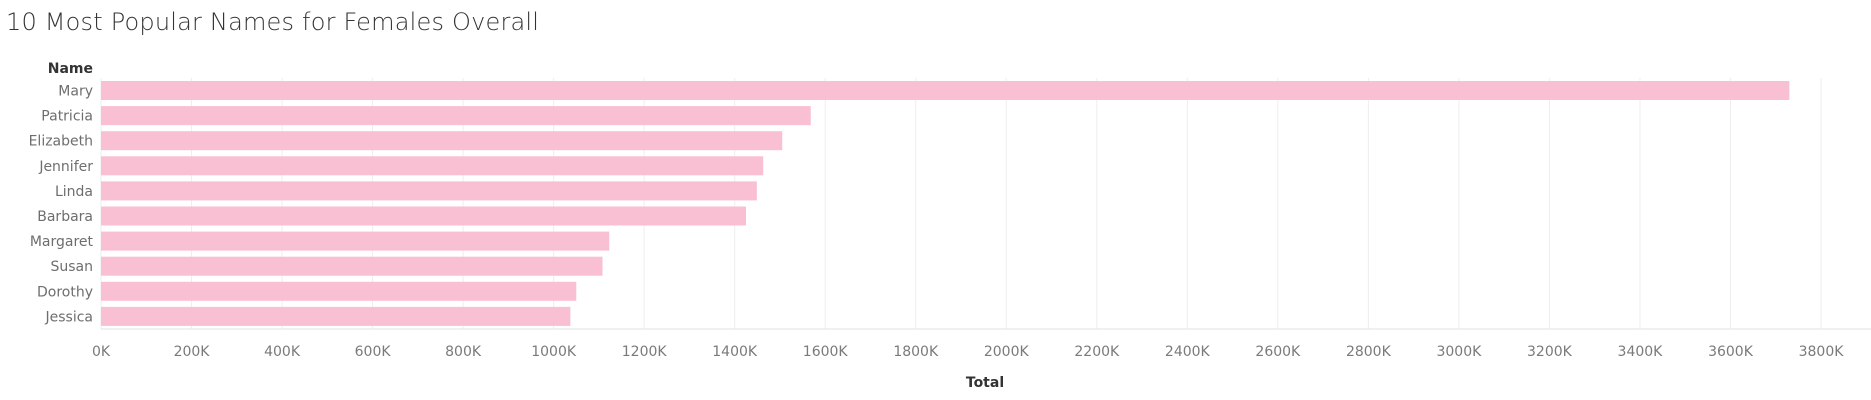 The height and width of the screenshot is (400, 1871). What do you see at coordinates (1641, 352) in the screenshot?
I see `x-tick-label: 3400K` at bounding box center [1641, 352].